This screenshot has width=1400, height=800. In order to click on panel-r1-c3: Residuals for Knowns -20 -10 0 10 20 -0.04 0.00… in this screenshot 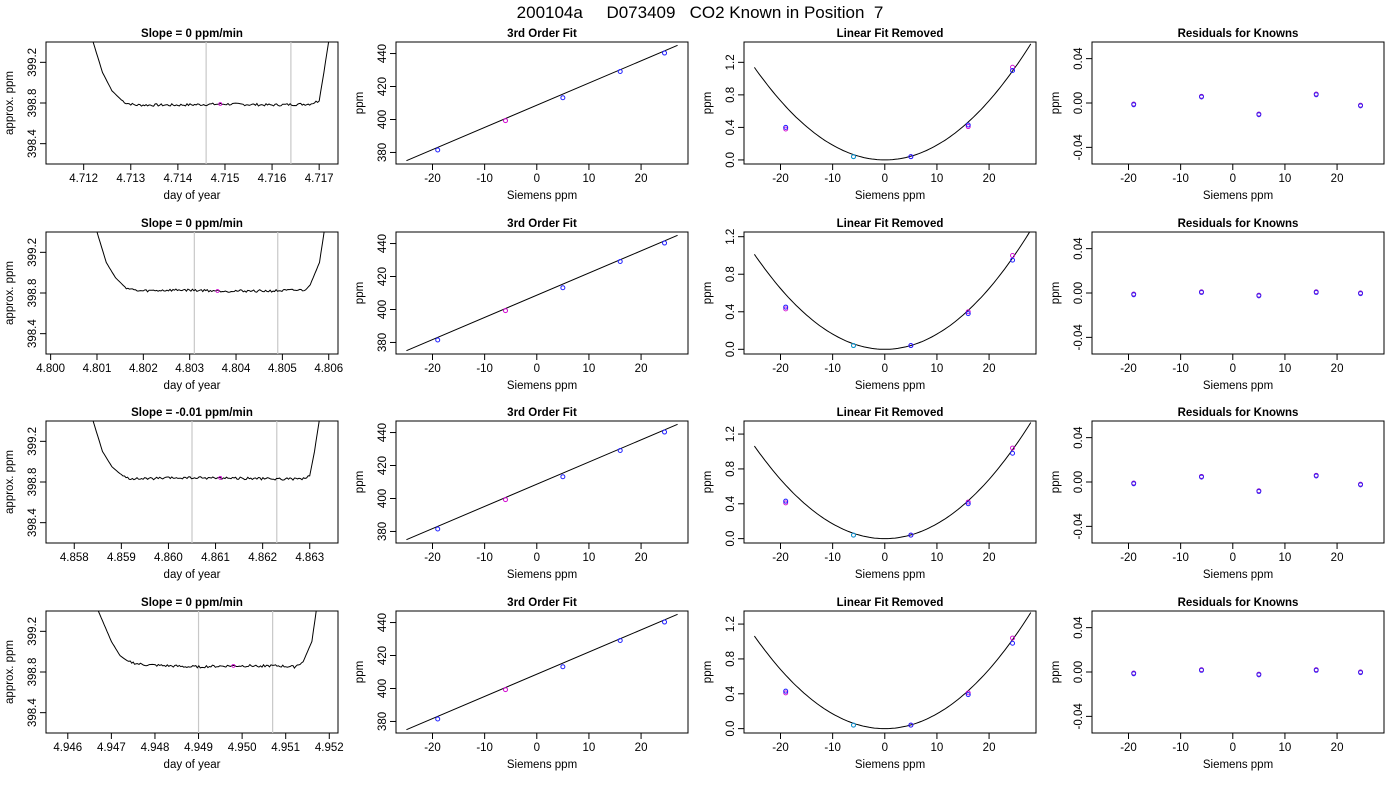, I will do `click(1217, 305)`.